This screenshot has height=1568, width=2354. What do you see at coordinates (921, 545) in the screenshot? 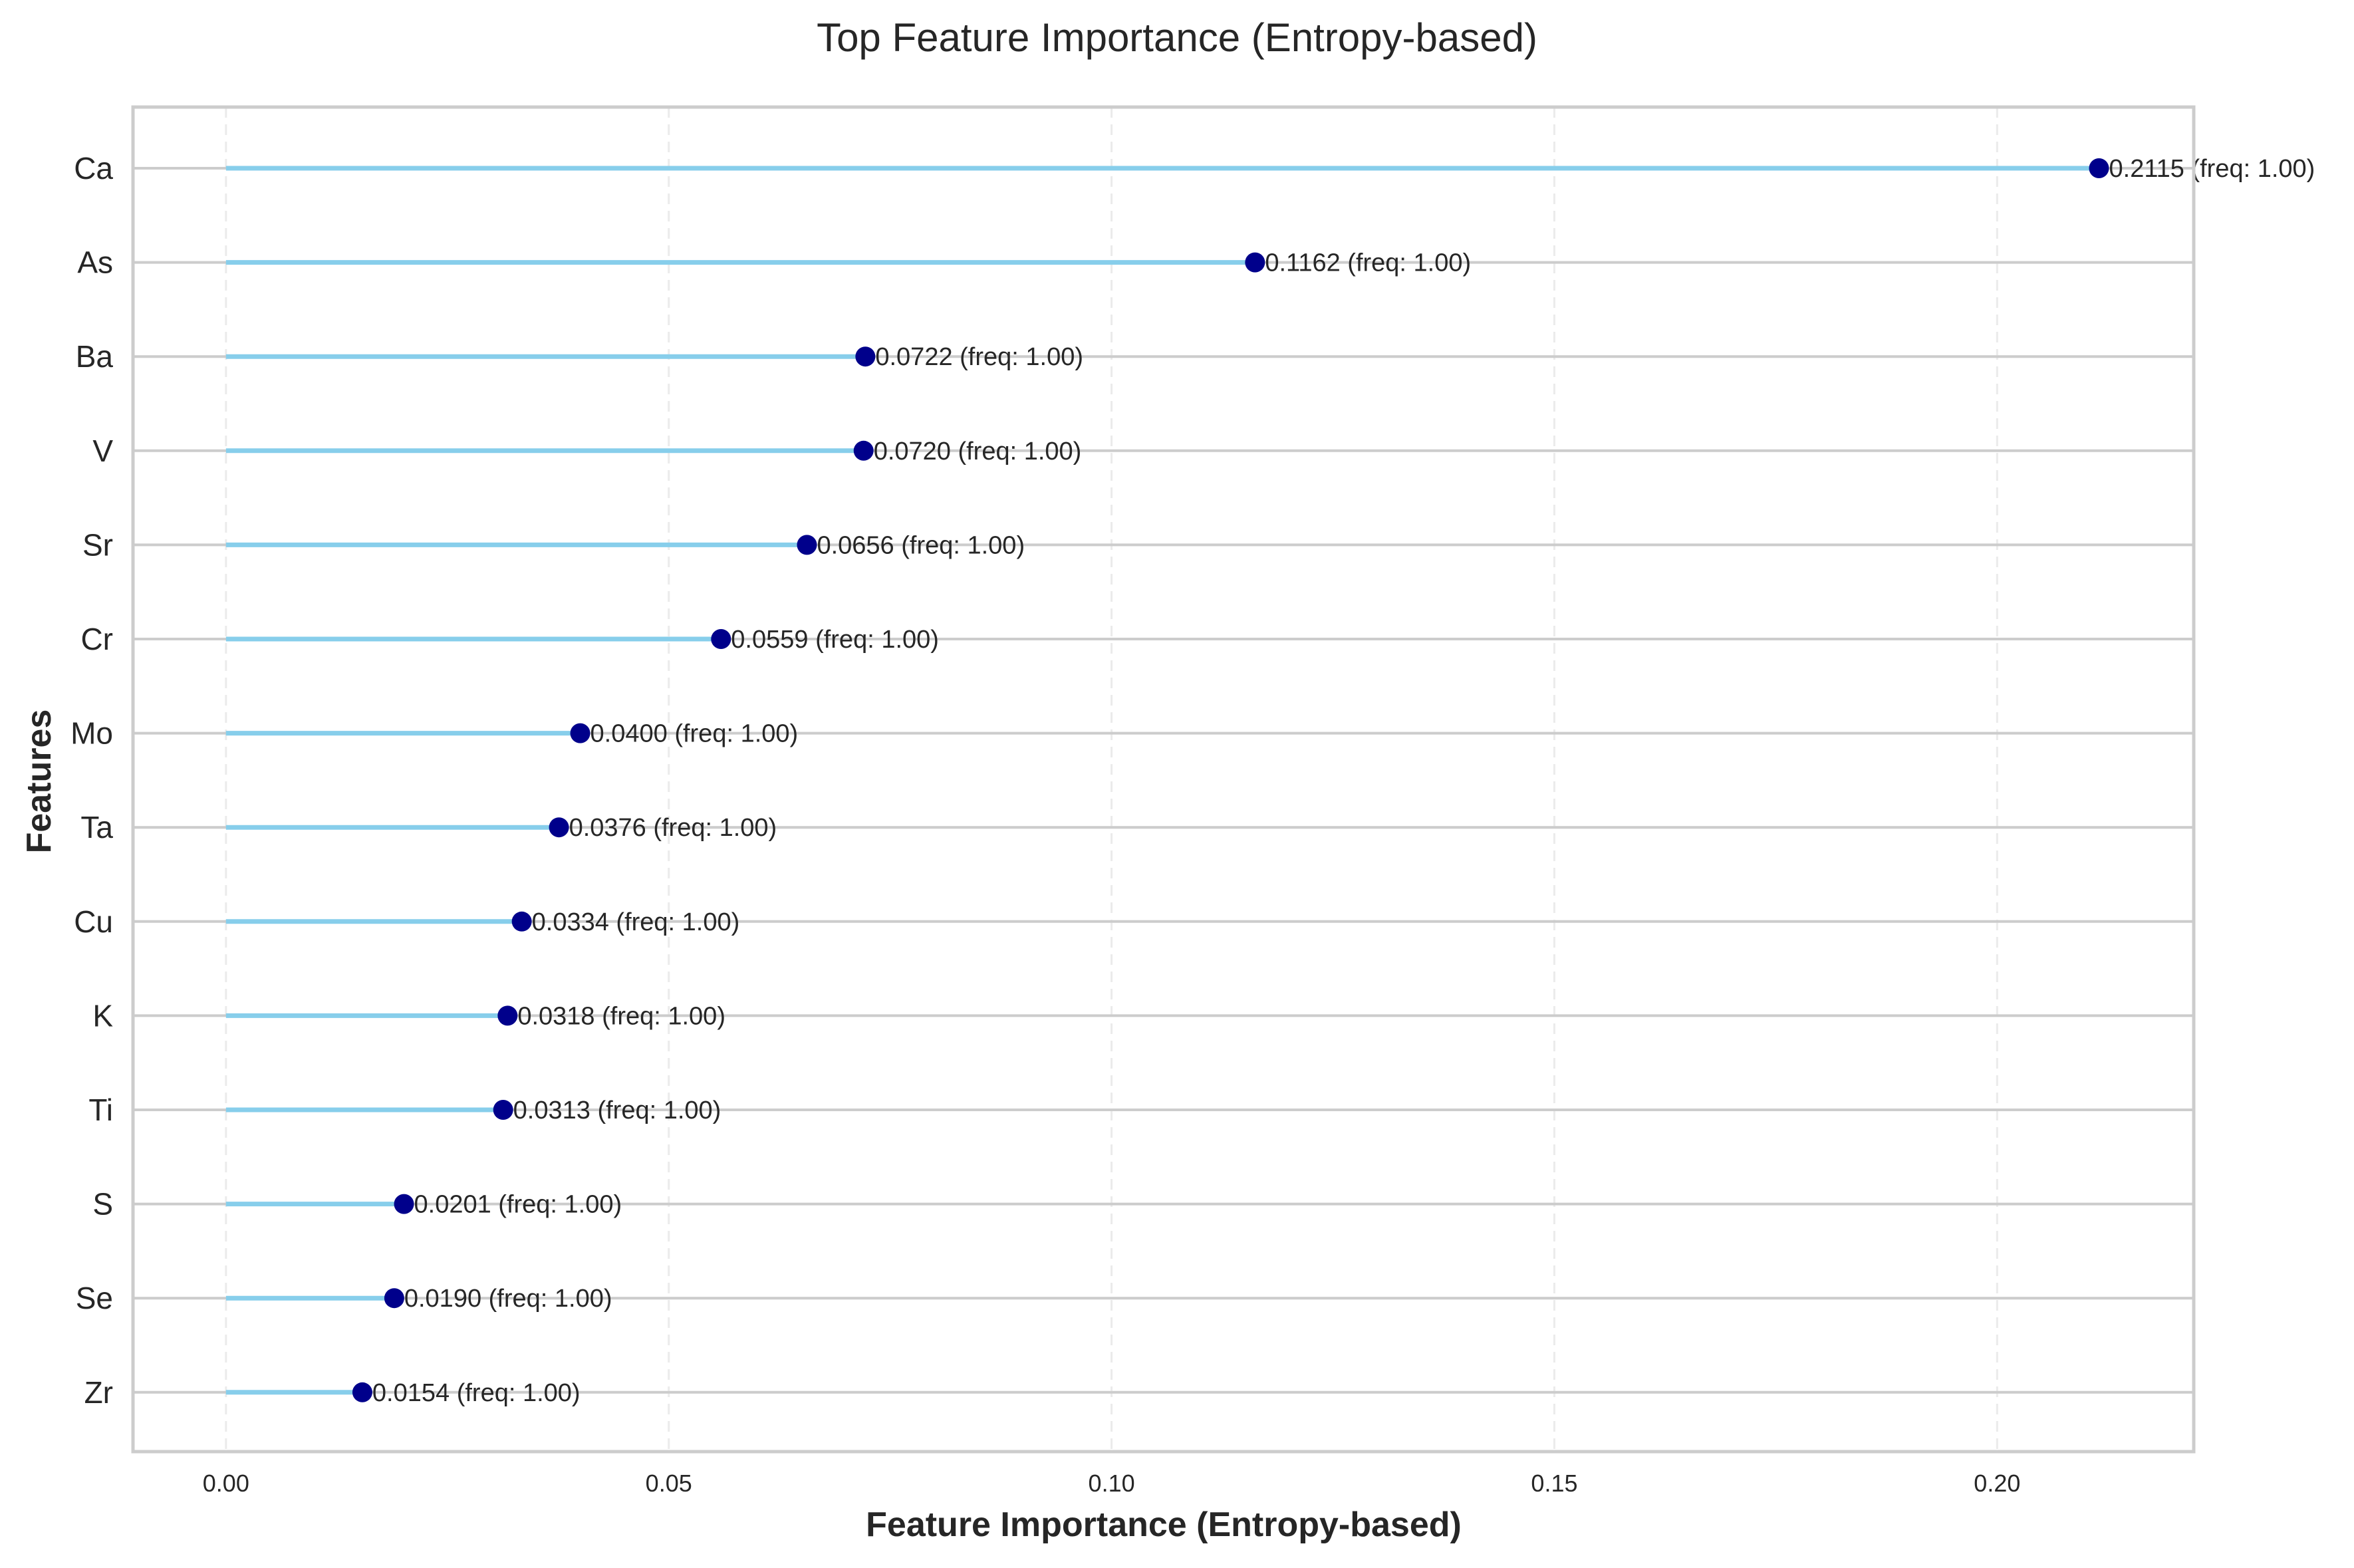
I see `value-label: 0.0656 (freq: 1.00)` at bounding box center [921, 545].